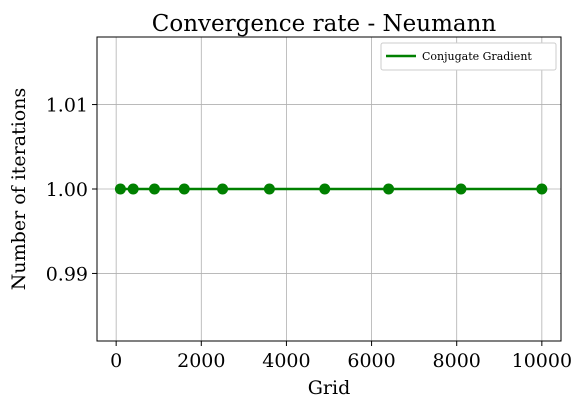  I want to click on y-axis-label: Number of iterations, so click(19, 189).